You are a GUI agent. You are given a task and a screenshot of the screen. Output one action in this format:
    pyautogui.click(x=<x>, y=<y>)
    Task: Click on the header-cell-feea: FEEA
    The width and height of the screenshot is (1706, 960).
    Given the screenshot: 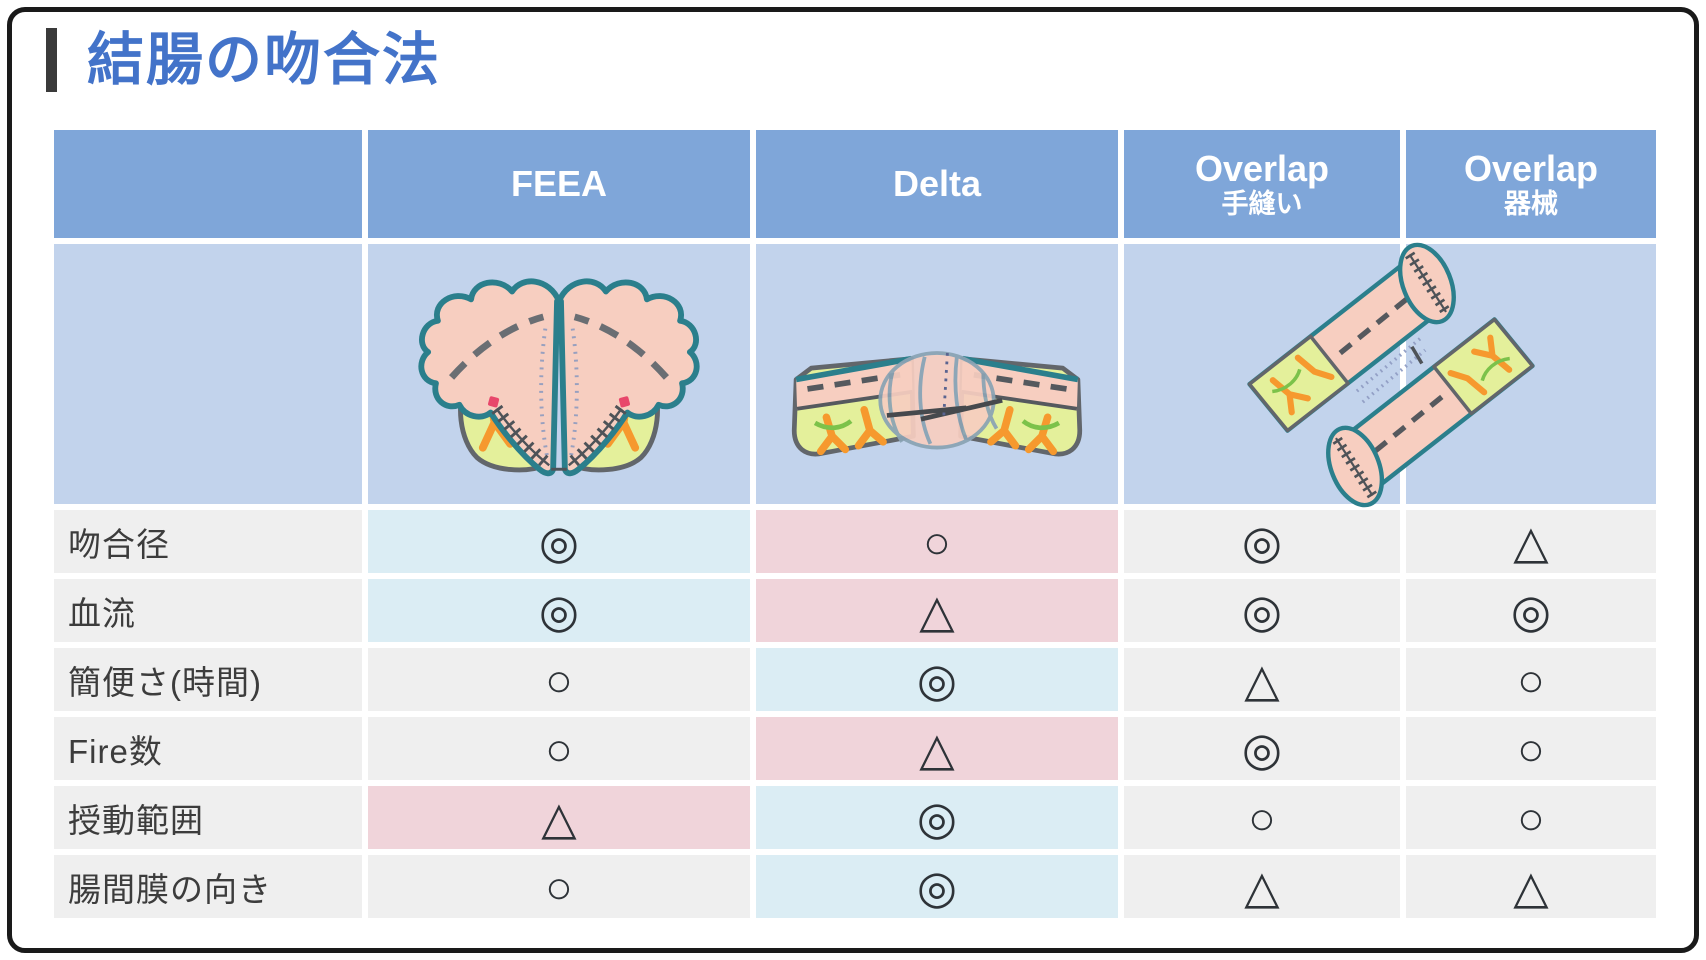 What is the action you would take?
    pyautogui.click(x=559, y=184)
    